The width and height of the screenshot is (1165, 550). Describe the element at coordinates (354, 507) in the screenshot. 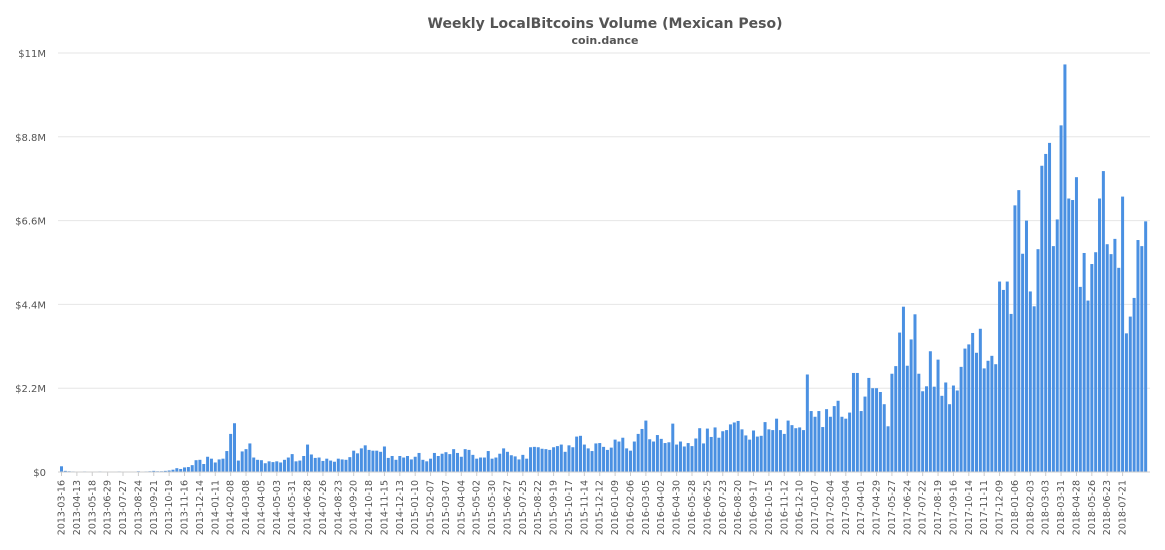

I see `x-tick-label: 2014-09-20` at that location.